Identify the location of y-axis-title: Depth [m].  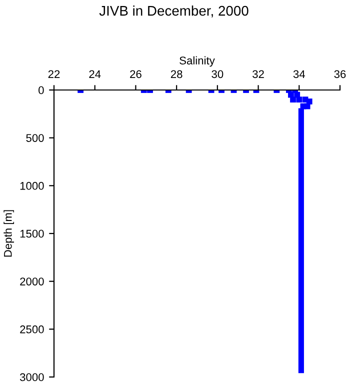
(9, 233).